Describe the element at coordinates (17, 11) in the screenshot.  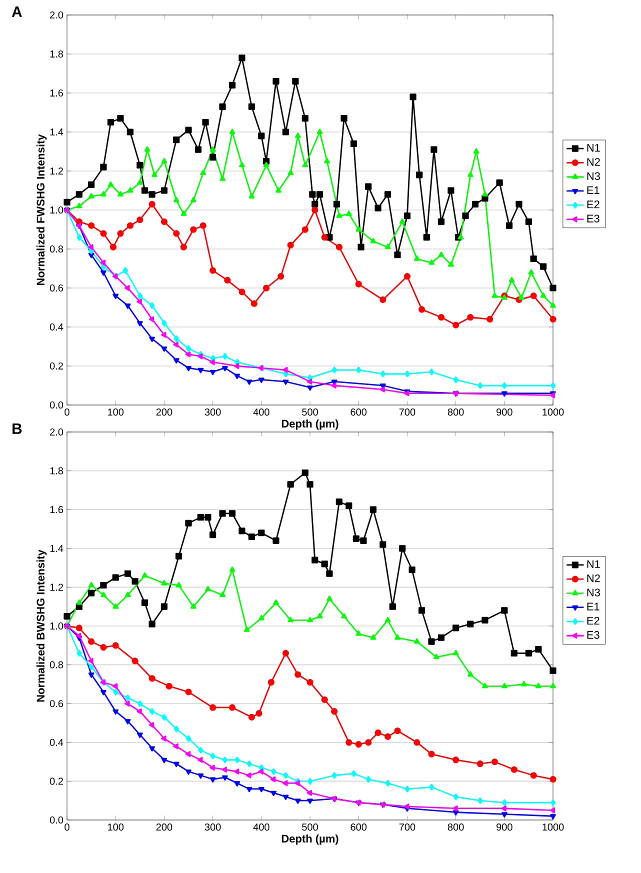
I see `text: A` at that location.